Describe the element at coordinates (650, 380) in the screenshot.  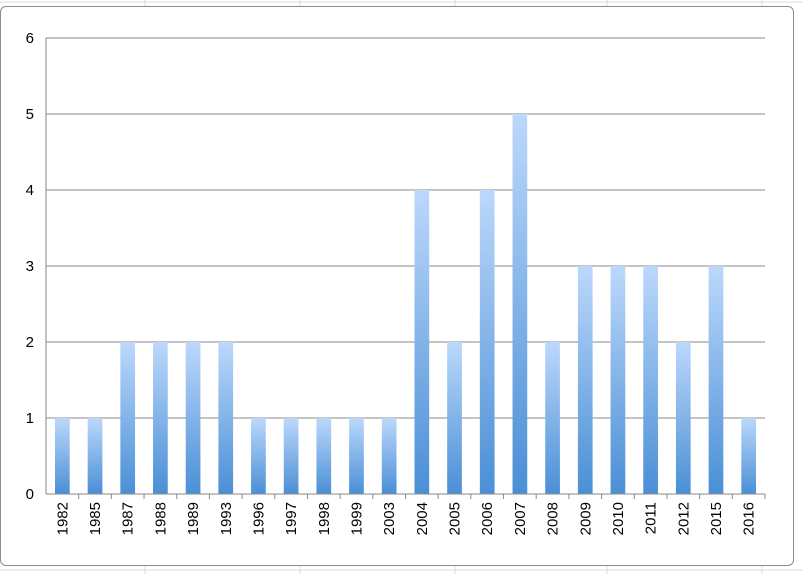
I see `bar-2011` at that location.